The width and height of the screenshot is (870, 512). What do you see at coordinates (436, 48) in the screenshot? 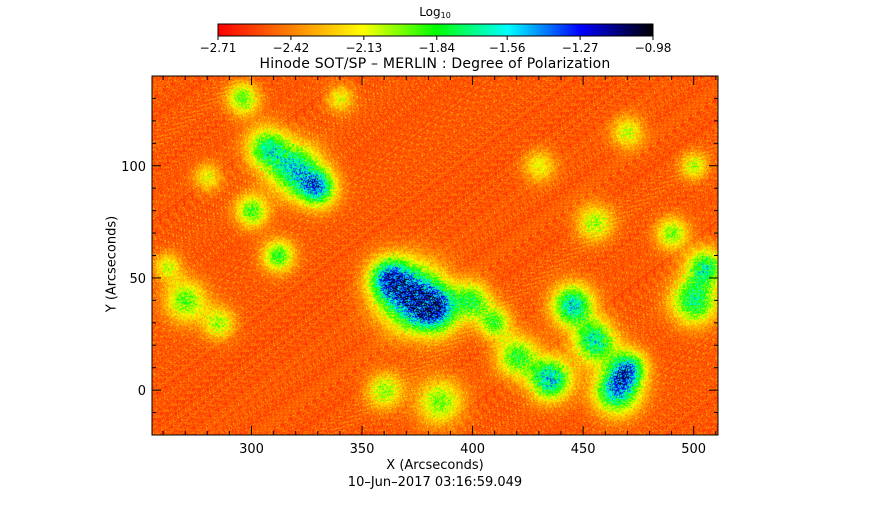
I see `colorbar-tick-label: −1.84` at bounding box center [436, 48].